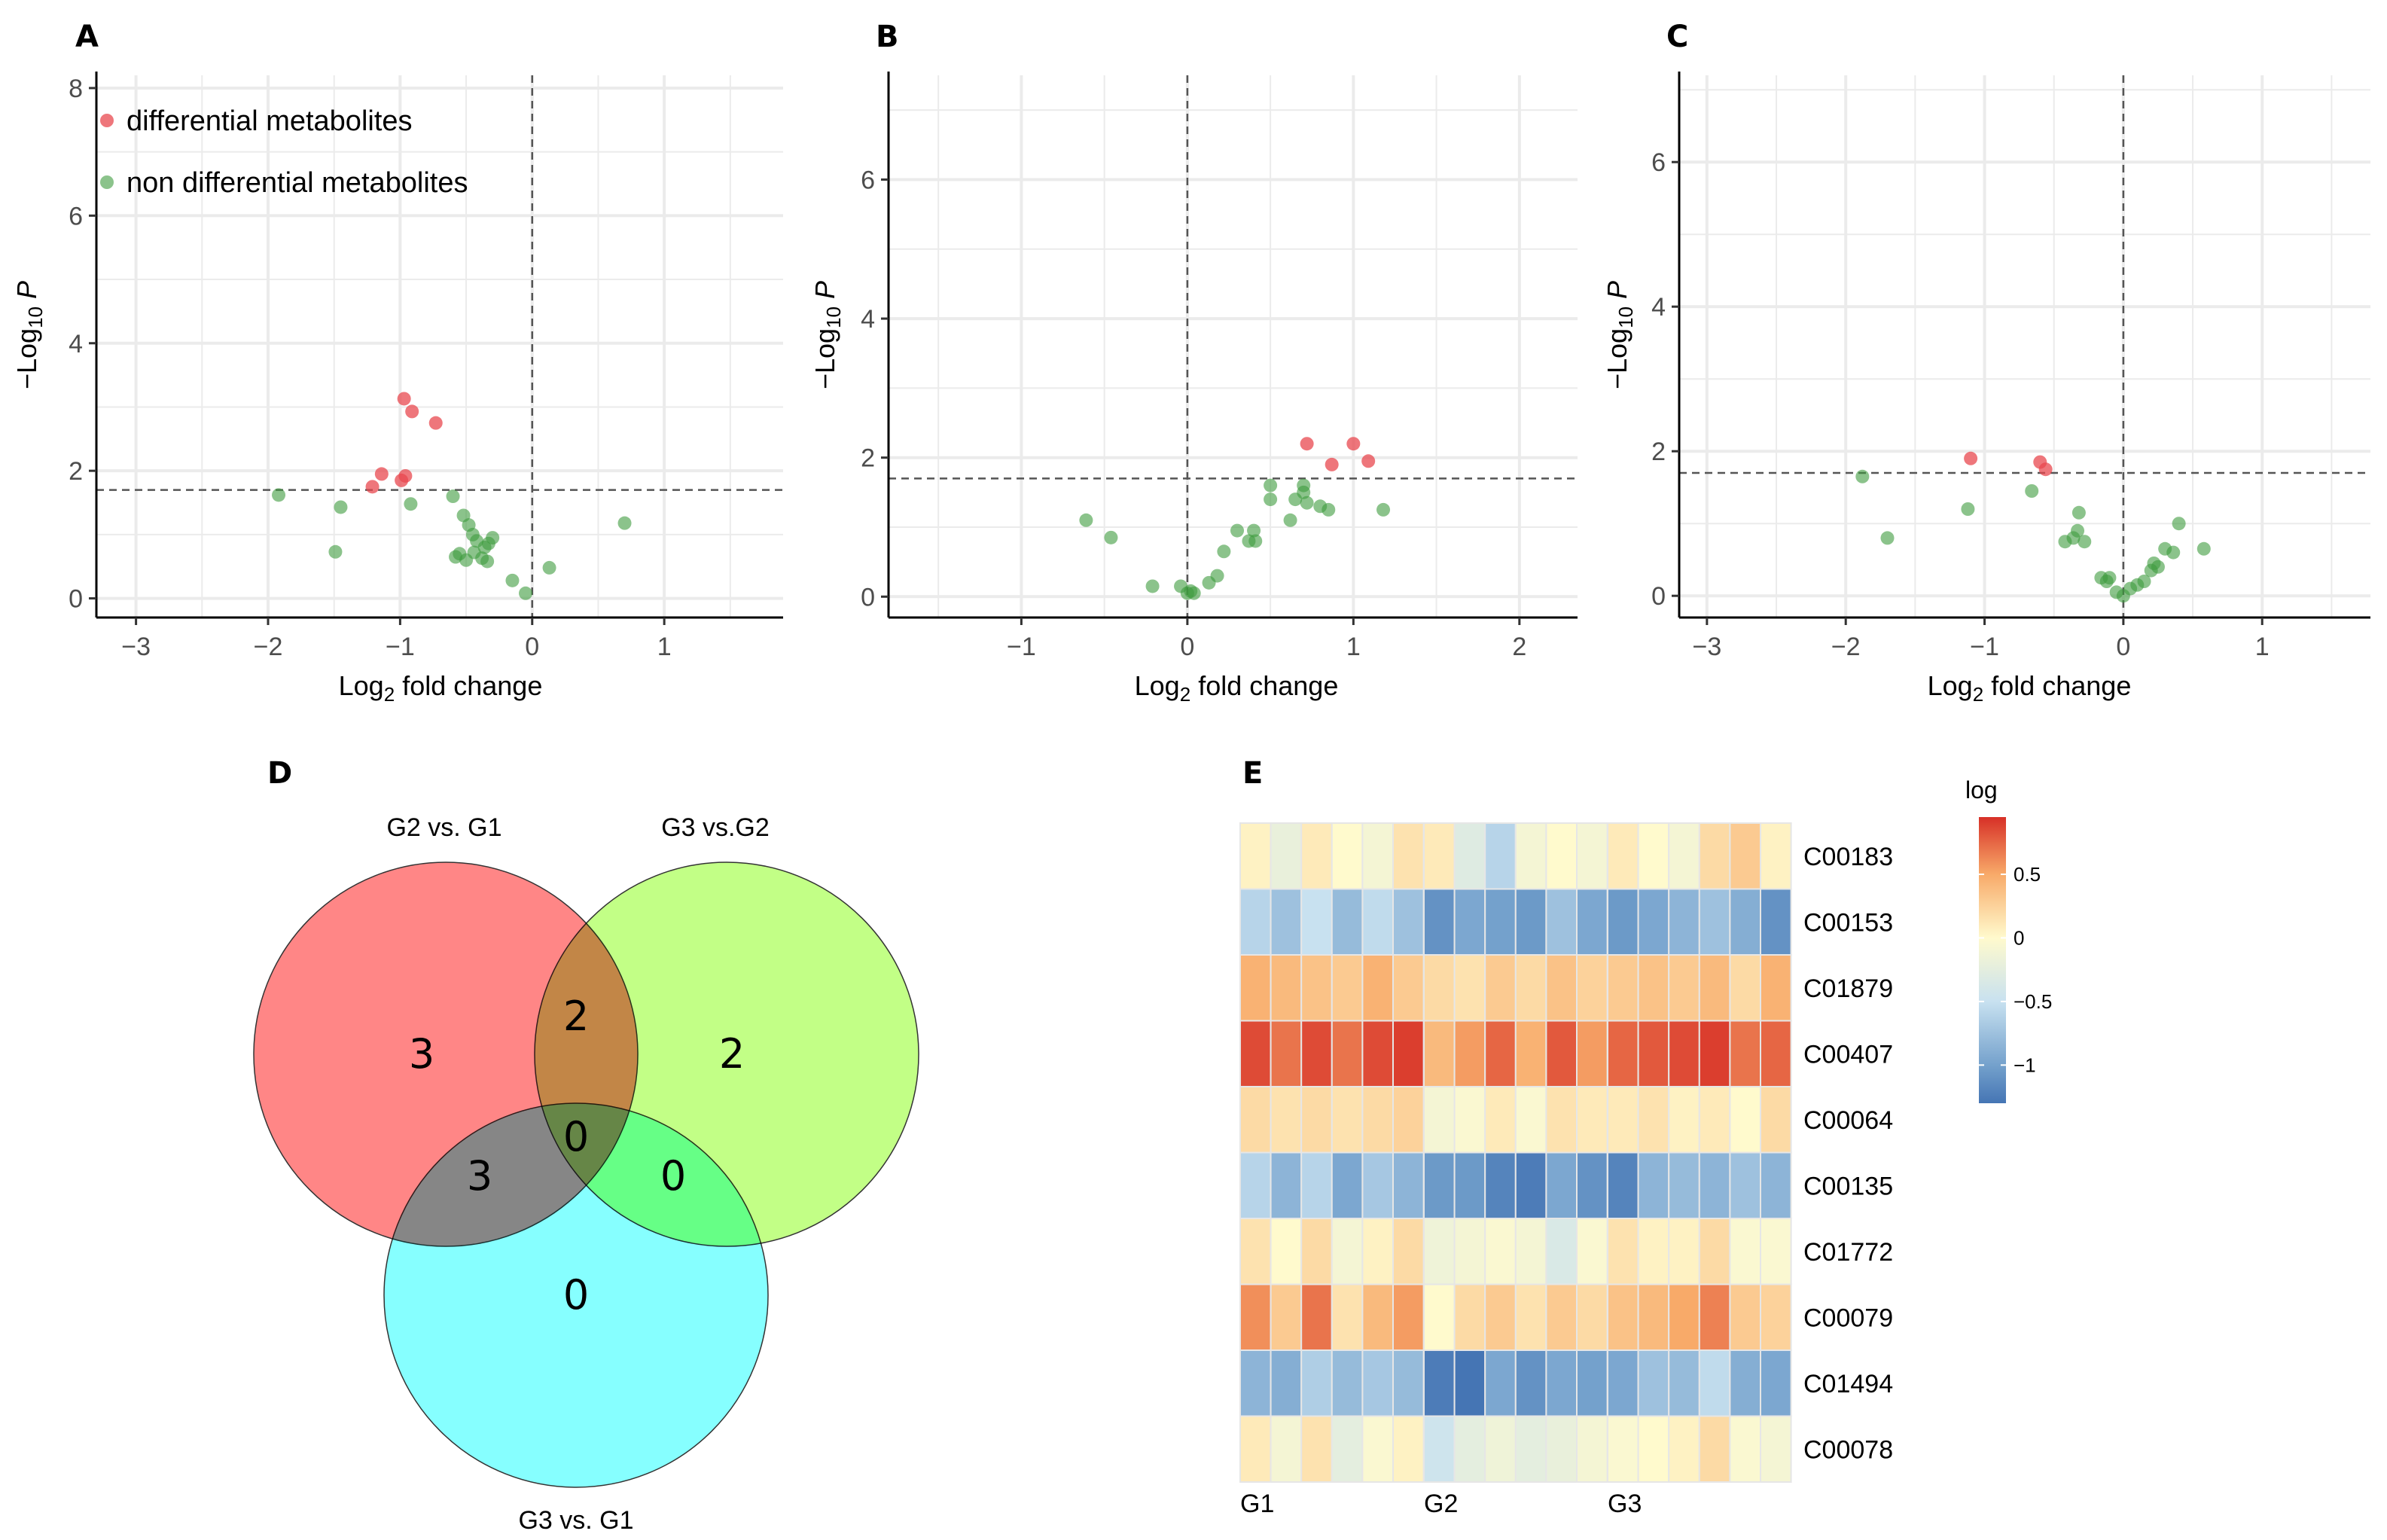  Describe the element at coordinates (426, 367) in the screenshot. I see `axes-a: −3 −2 −1 0 1 0 2 4 6 8` at that location.